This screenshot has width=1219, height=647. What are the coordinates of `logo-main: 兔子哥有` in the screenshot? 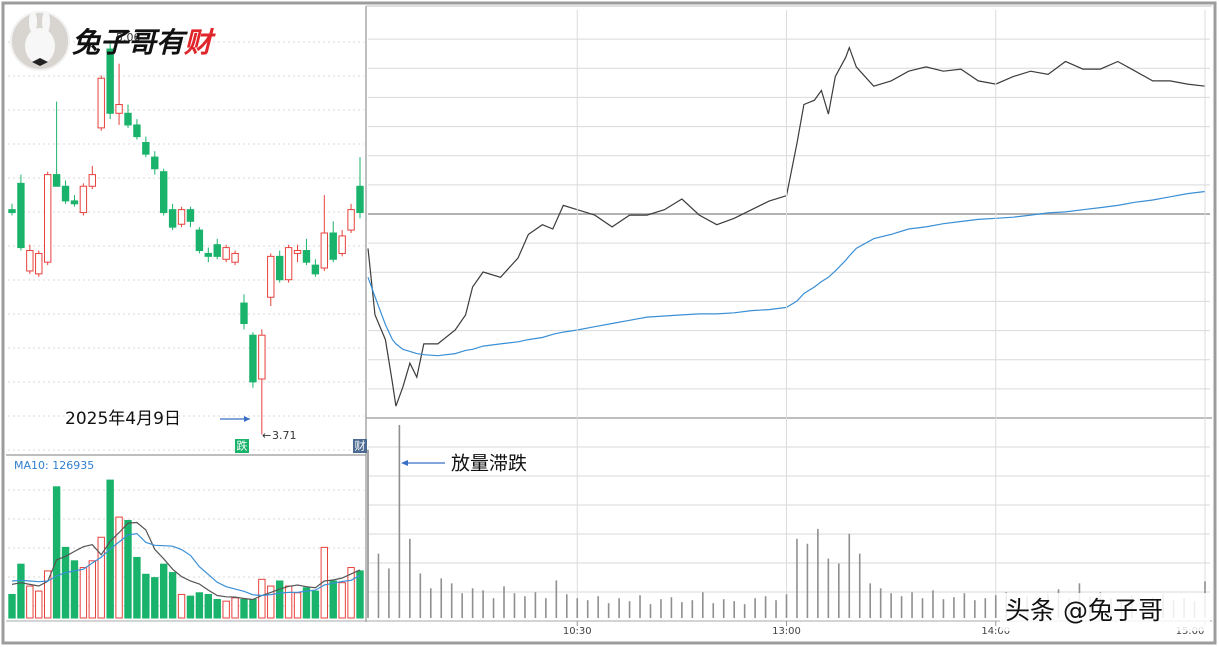 It's located at (130, 42).